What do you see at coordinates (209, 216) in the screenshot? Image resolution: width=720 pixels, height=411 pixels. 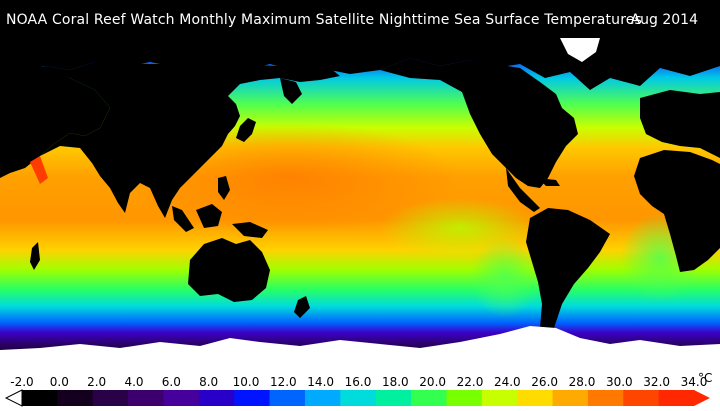 I see `landmass-borneo` at bounding box center [209, 216].